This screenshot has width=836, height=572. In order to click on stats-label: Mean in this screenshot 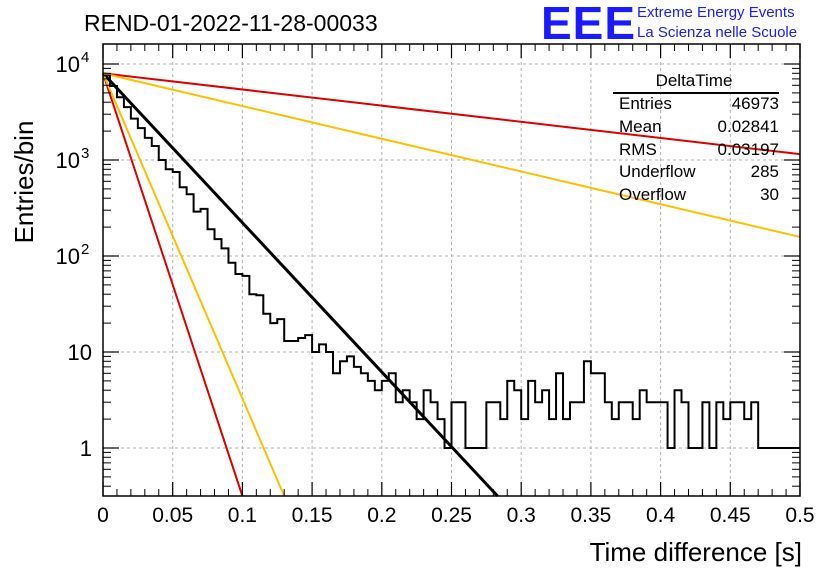, I will do `click(640, 126)`.